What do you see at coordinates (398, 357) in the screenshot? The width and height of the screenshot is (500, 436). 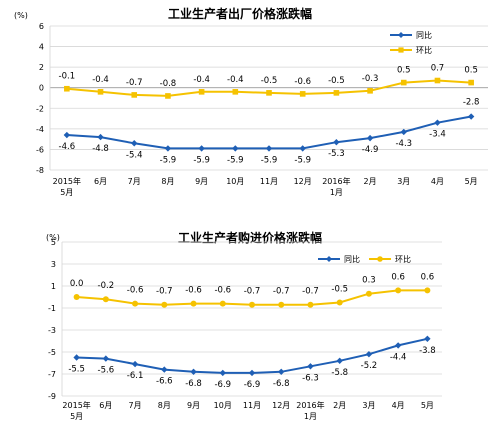 I see `chart2-data-label-同比: -4.4` at bounding box center [398, 357].